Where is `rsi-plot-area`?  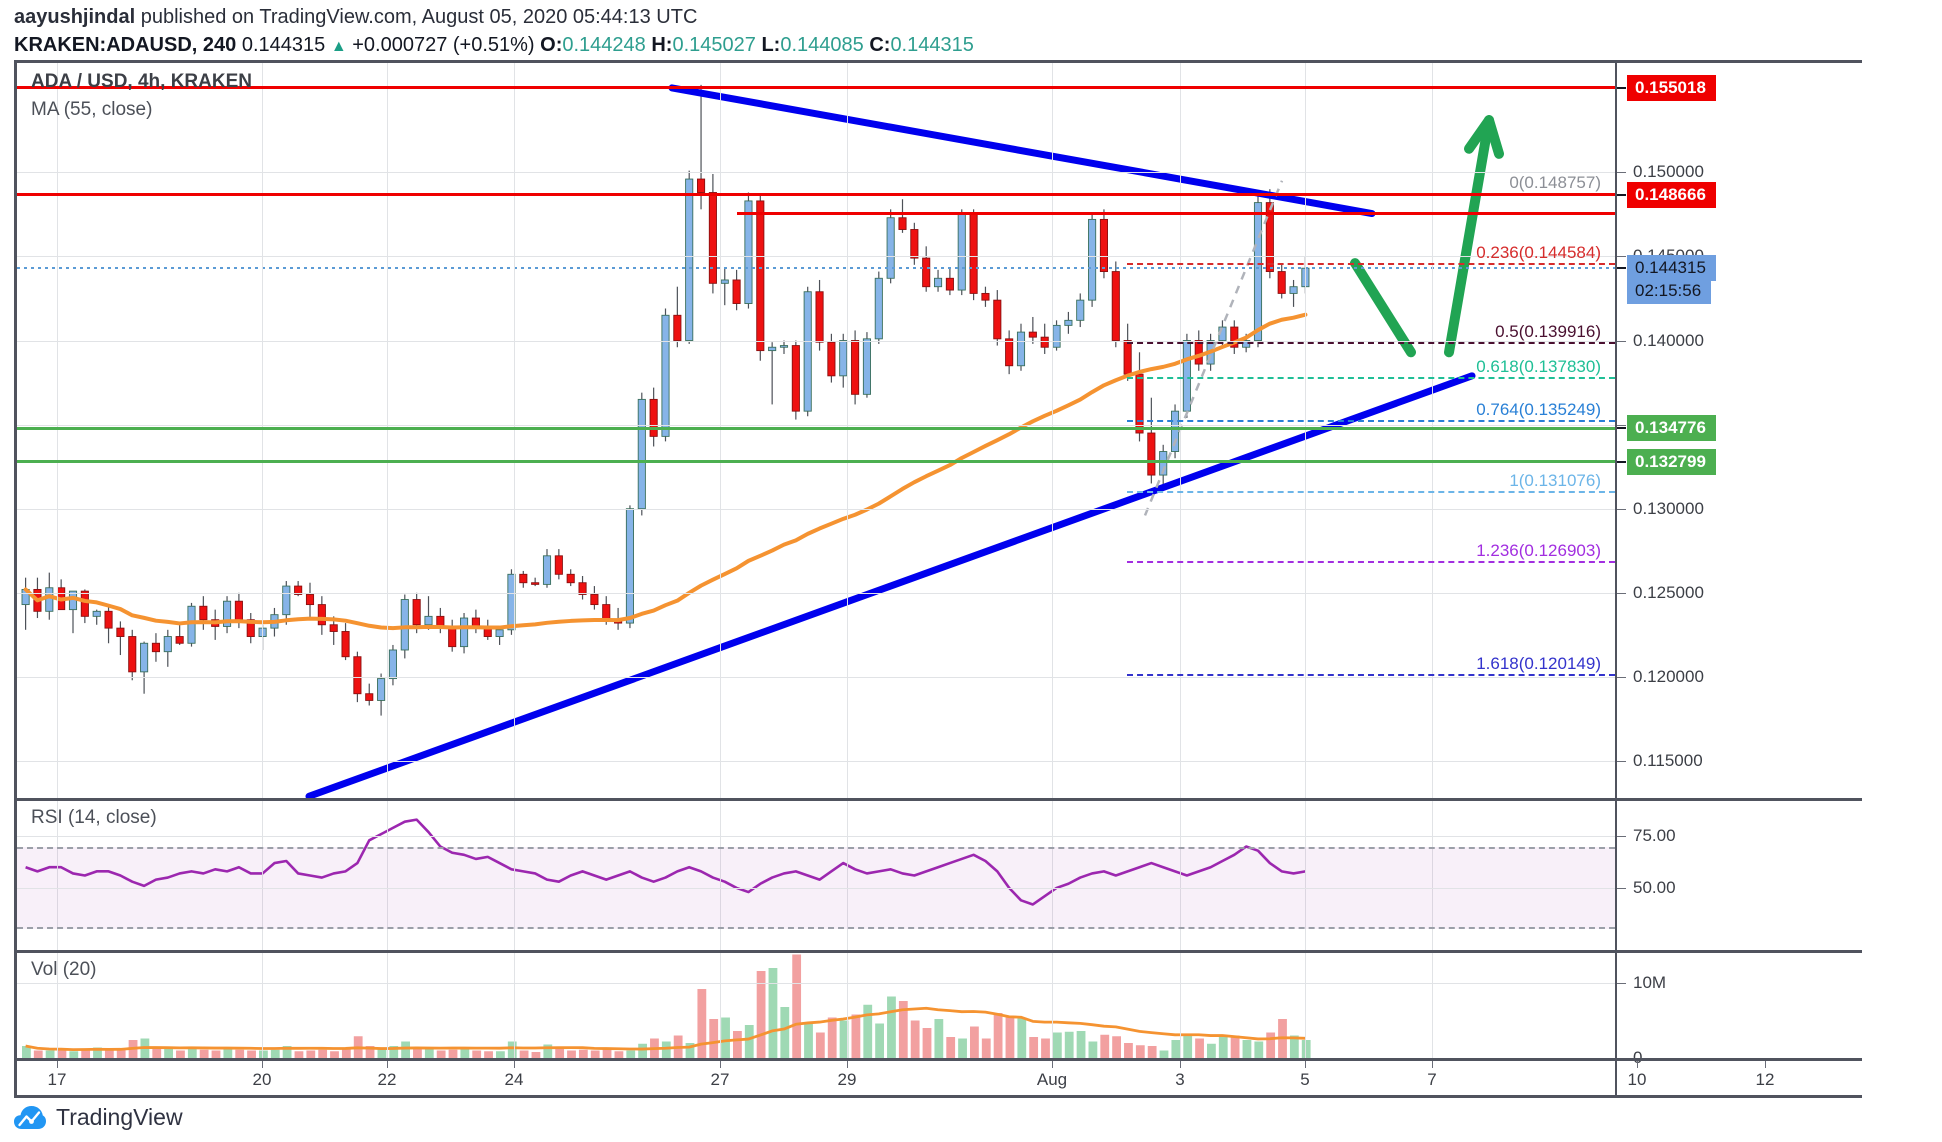 rsi-plot-area is located at coordinates (816, 875).